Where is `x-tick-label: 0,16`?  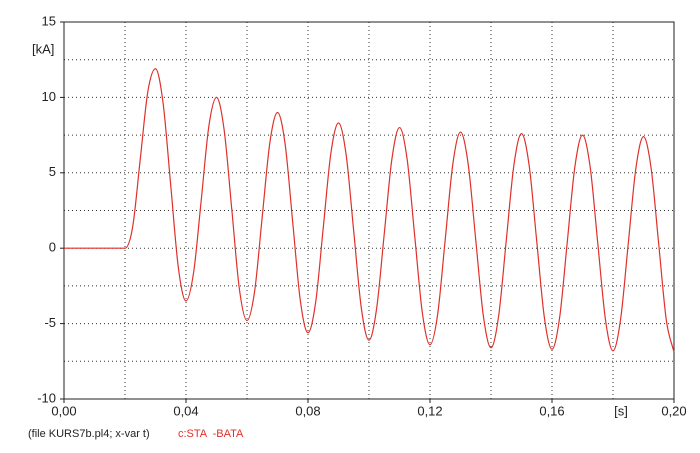 x-tick-label: 0,16 is located at coordinates (551, 410).